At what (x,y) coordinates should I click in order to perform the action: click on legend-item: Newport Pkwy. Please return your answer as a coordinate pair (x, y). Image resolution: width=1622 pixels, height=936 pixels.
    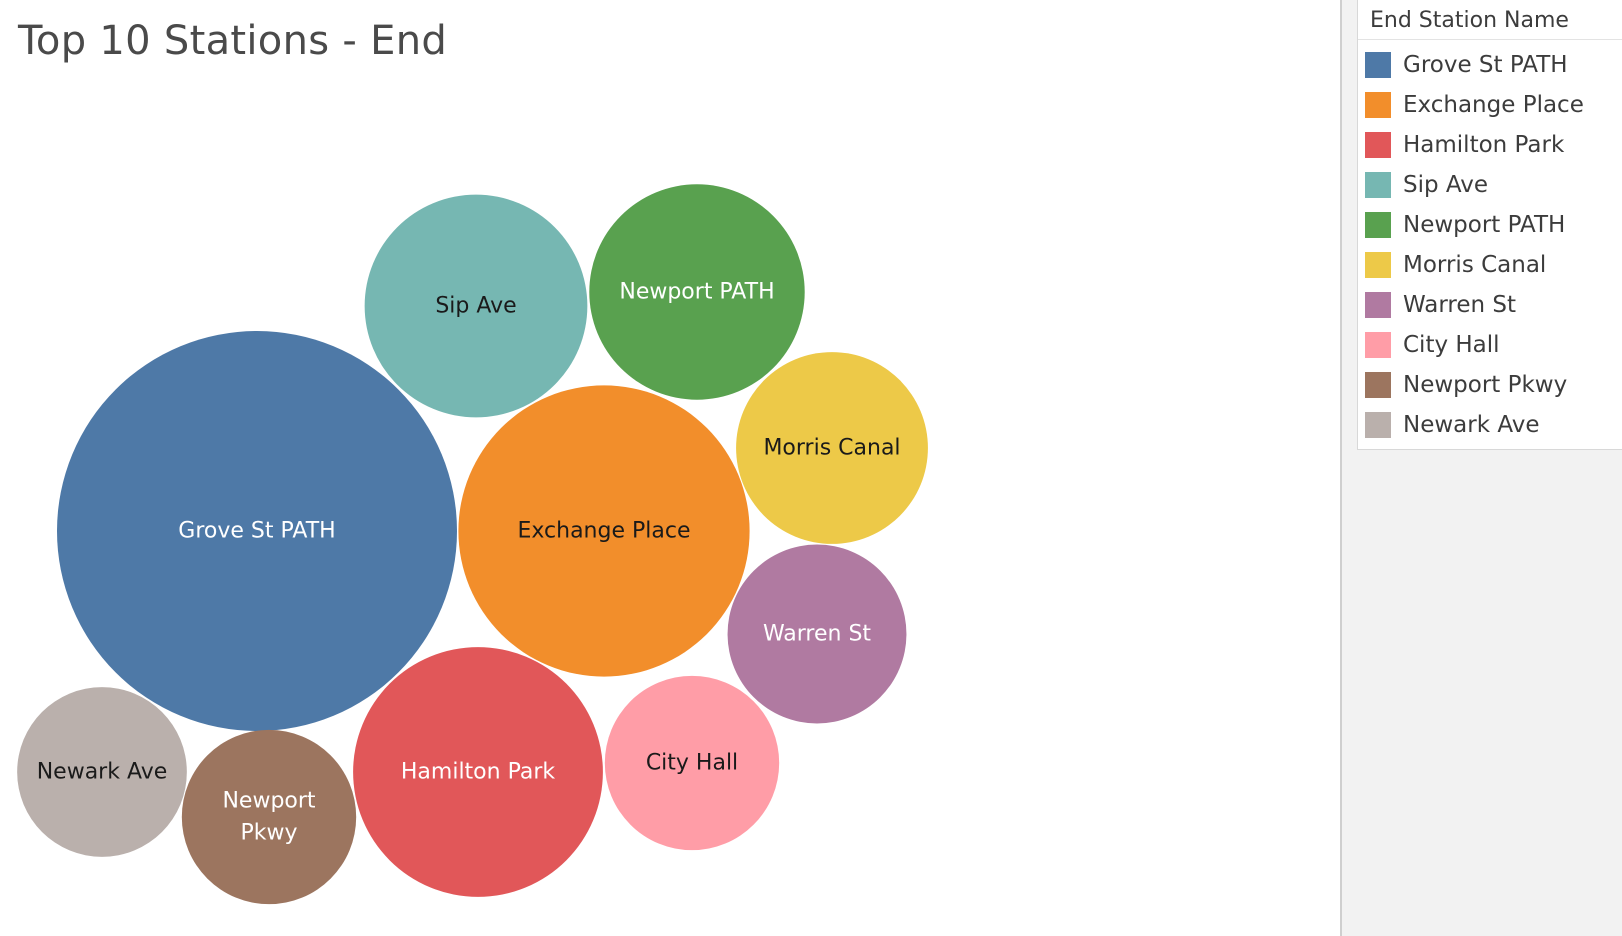
    Looking at the image, I should click on (1490, 385).